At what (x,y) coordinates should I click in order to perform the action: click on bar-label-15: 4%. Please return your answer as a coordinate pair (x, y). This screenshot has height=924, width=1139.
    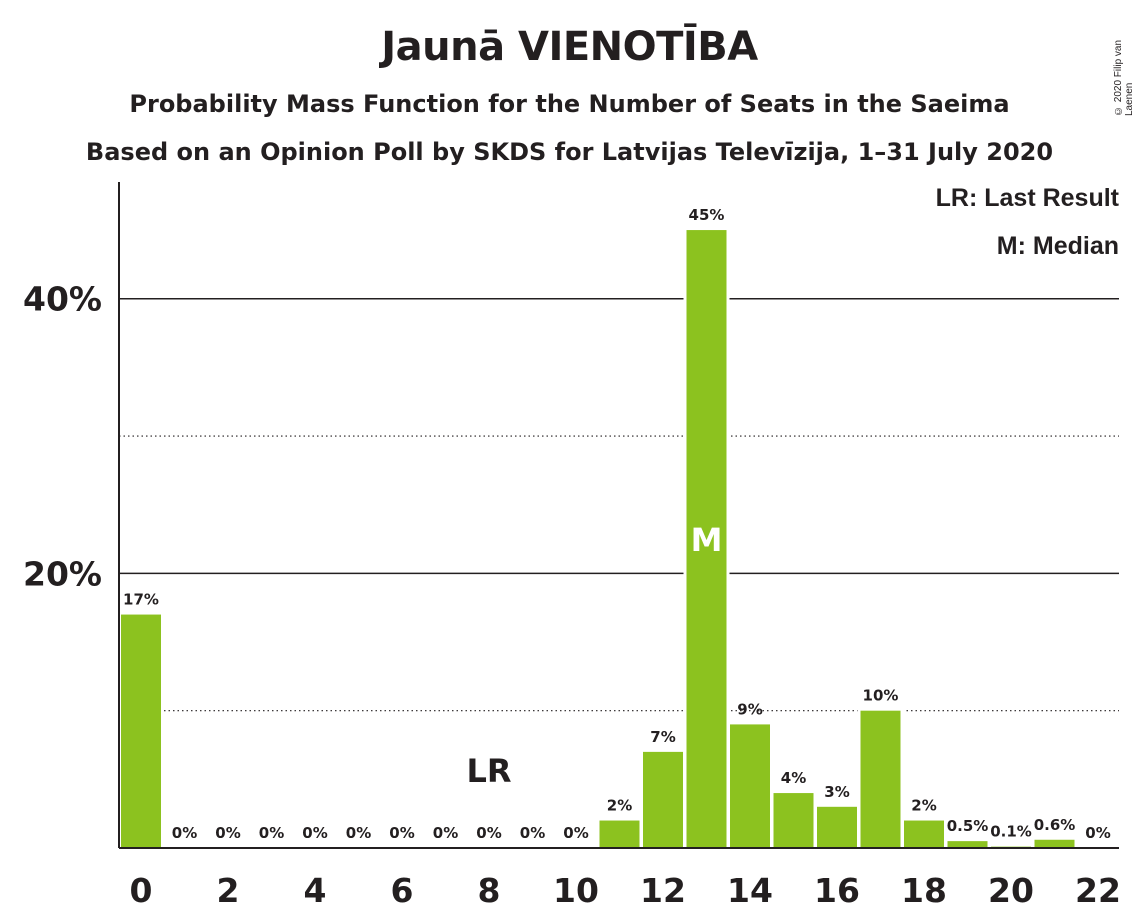
    Looking at the image, I should click on (793, 778).